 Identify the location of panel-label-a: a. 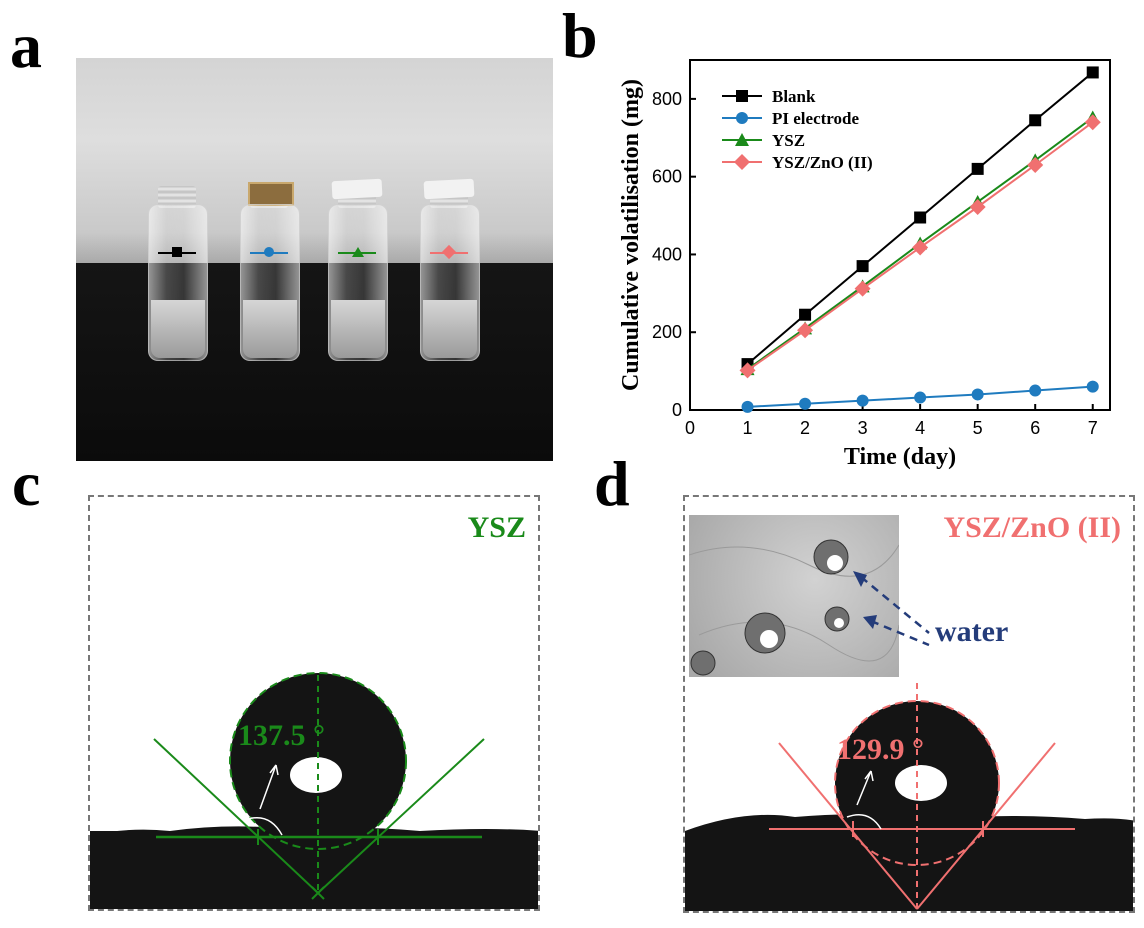
(26, 45).